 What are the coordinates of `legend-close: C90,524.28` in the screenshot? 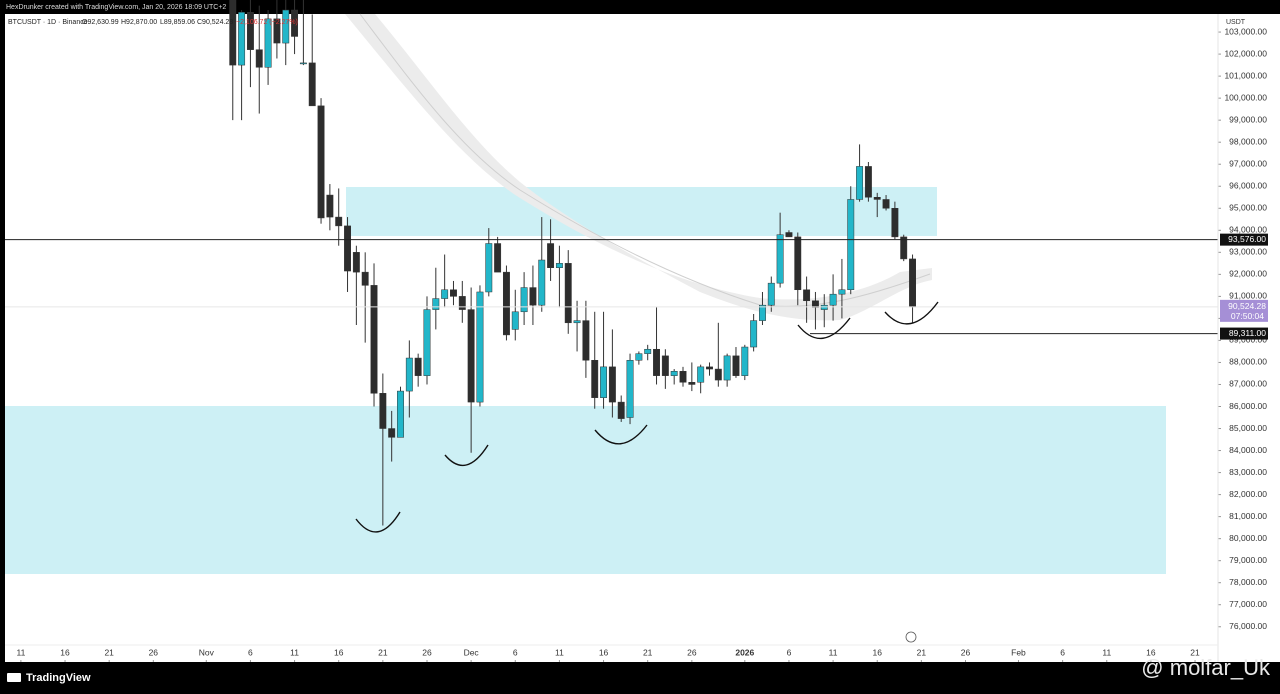 It's located at (215, 22).